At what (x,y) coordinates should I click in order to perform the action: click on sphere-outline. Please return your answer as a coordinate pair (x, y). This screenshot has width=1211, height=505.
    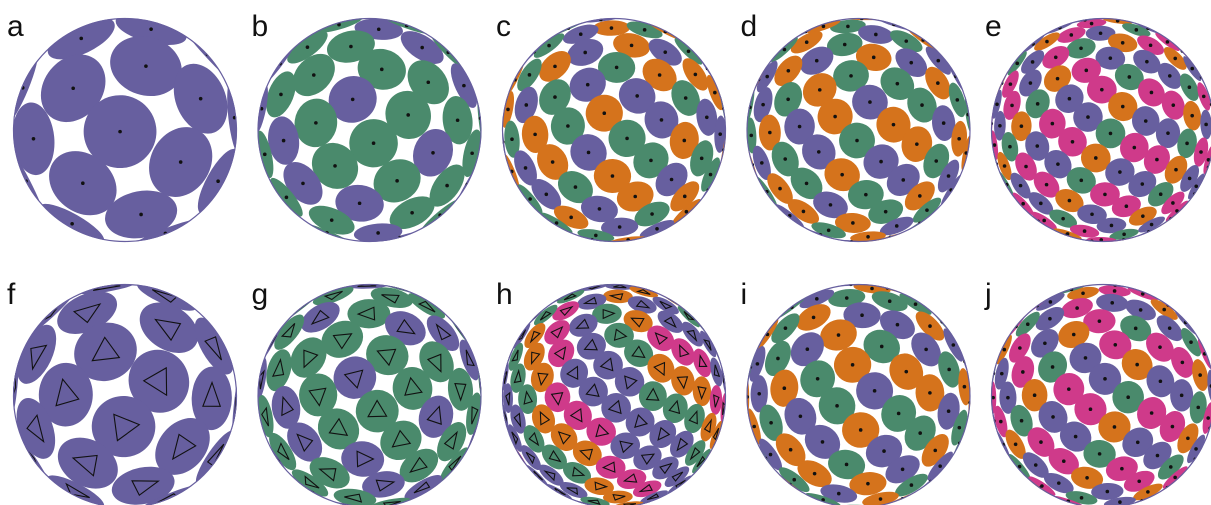
    Looking at the image, I should click on (369, 130).